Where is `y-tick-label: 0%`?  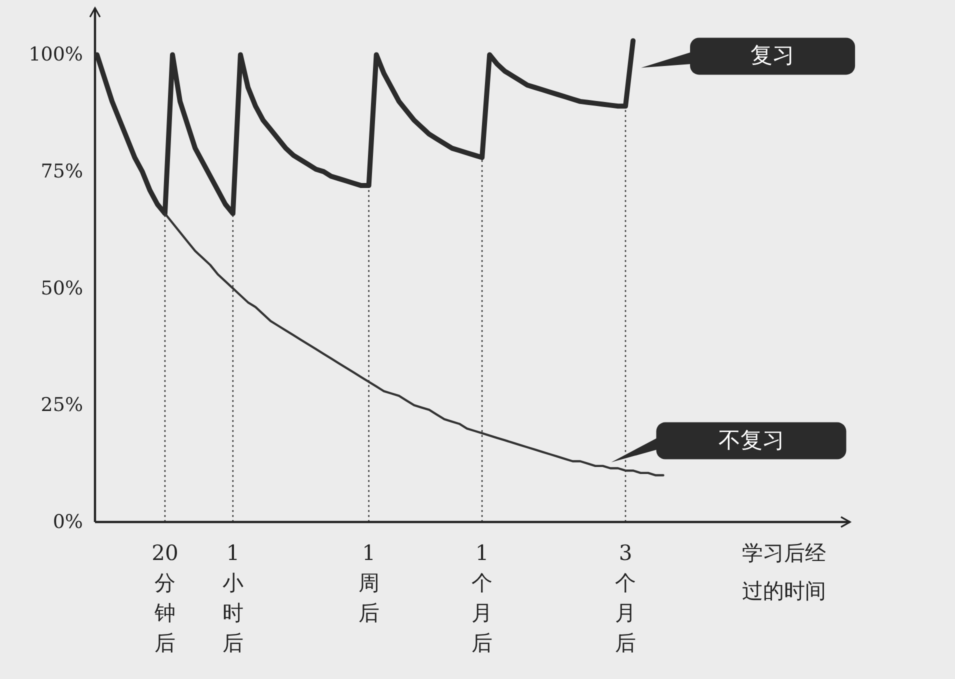 y-tick-label: 0% is located at coordinates (67, 522).